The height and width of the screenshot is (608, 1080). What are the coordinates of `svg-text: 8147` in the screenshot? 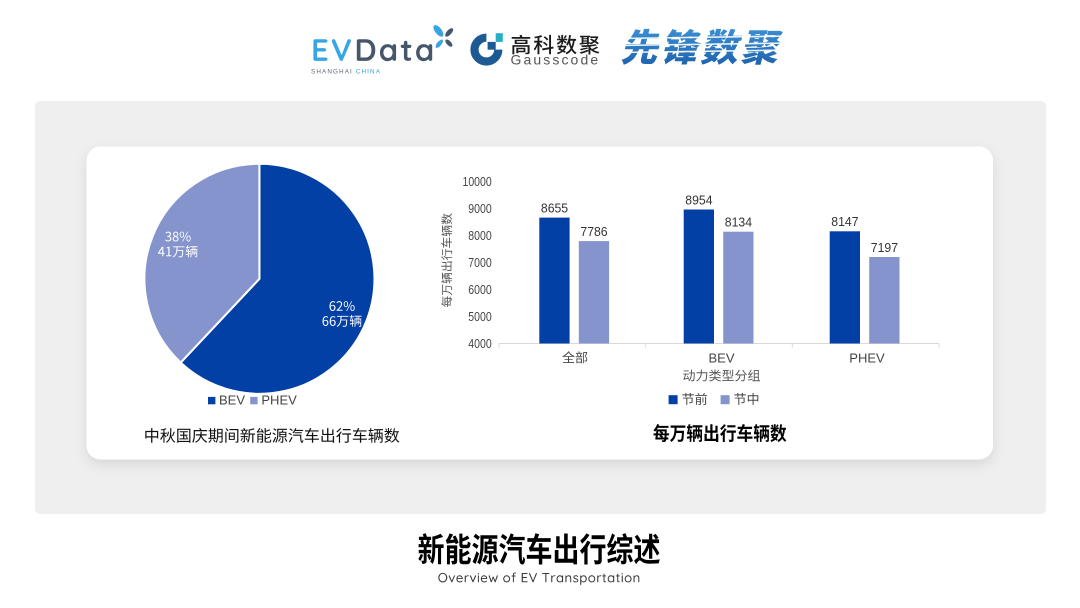 It's located at (844, 222).